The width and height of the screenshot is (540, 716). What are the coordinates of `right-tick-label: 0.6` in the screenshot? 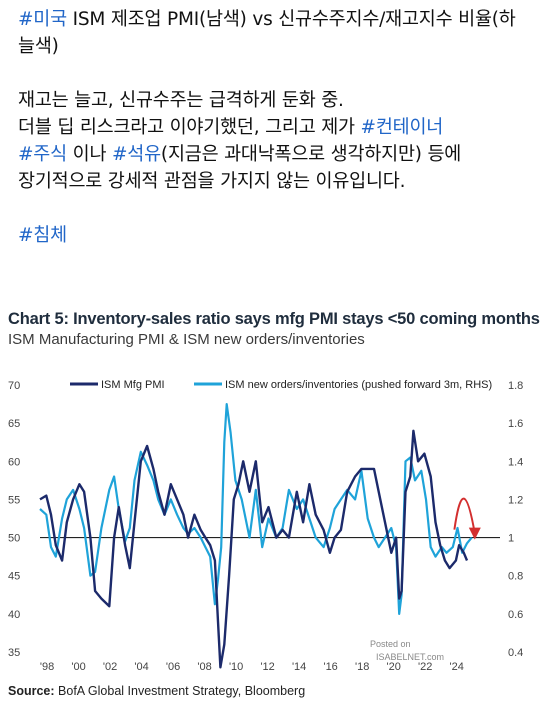 It's located at (515, 615).